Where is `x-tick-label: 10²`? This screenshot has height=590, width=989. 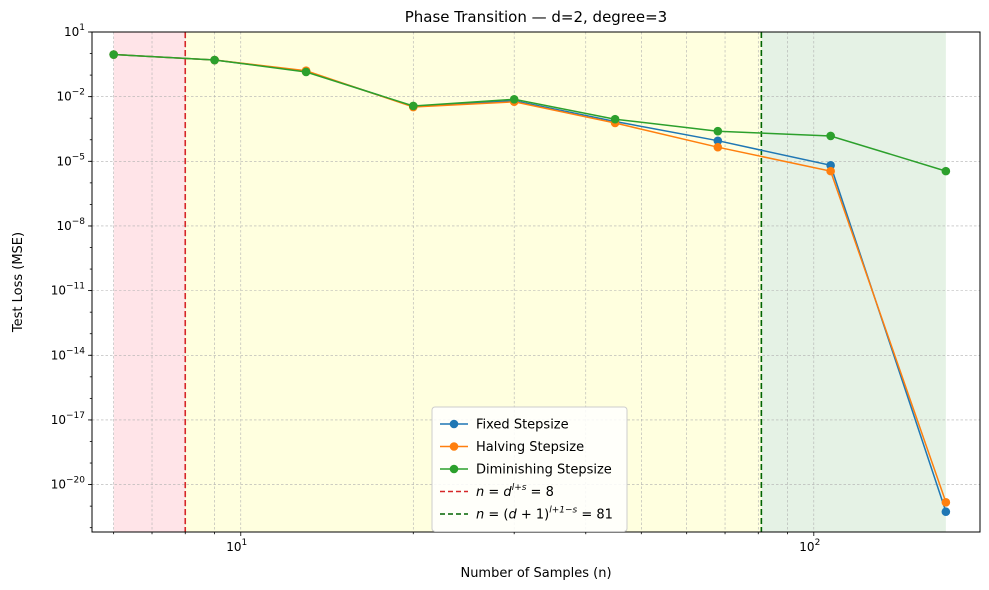
x-tick-label: 10² is located at coordinates (809, 546).